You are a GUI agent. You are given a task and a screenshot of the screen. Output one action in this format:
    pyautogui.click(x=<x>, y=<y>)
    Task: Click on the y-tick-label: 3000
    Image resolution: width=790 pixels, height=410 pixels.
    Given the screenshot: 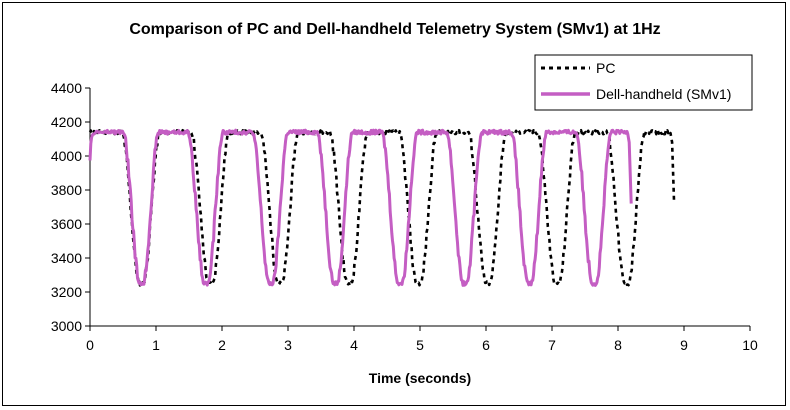 What is the action you would take?
    pyautogui.click(x=66, y=326)
    